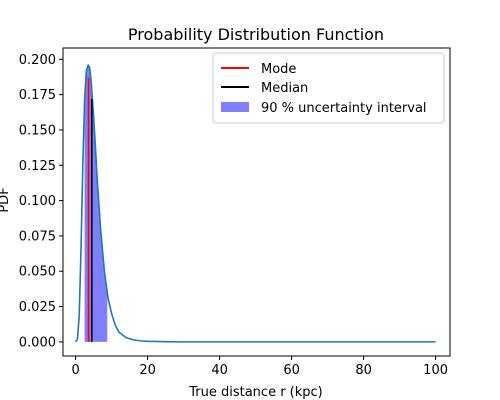 Image resolution: width=500 pixels, height=400 pixels. What do you see at coordinates (37, 272) in the screenshot?
I see `y-tick-label: 0.050` at bounding box center [37, 272].